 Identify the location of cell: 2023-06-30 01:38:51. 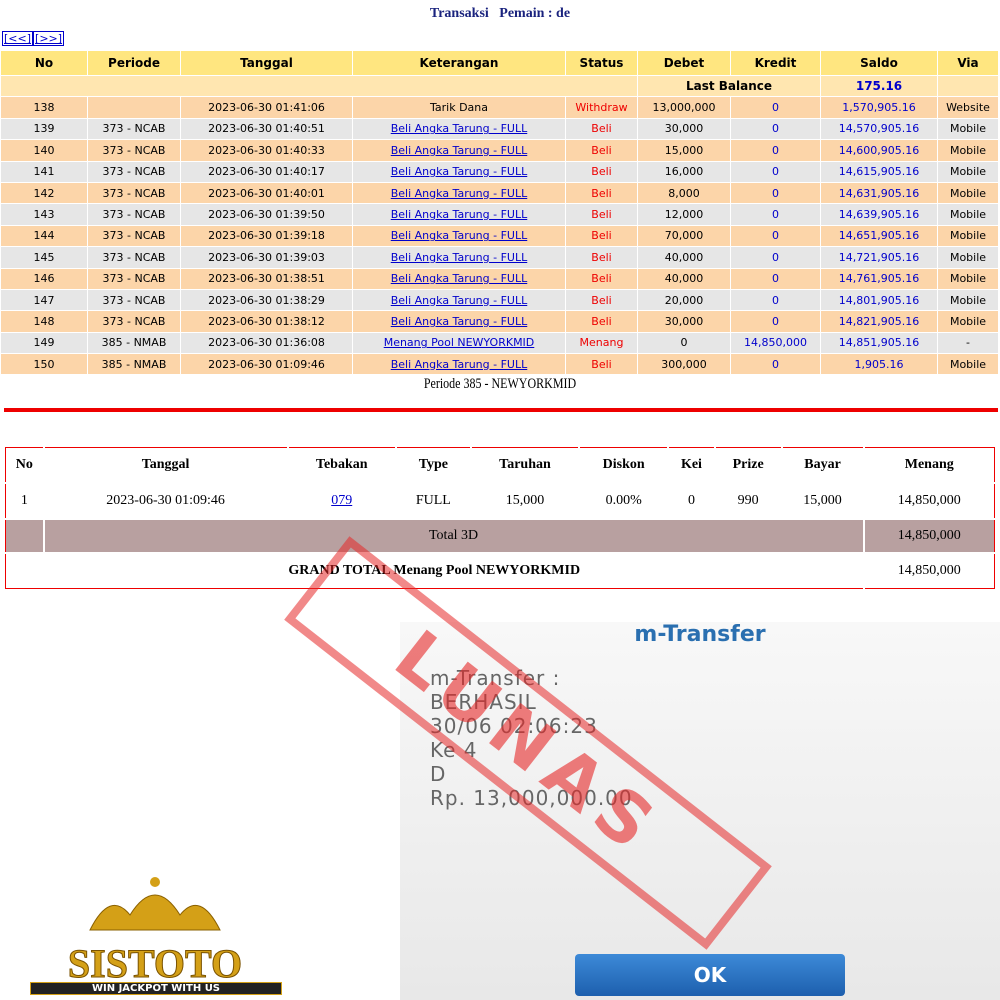
(266, 278).